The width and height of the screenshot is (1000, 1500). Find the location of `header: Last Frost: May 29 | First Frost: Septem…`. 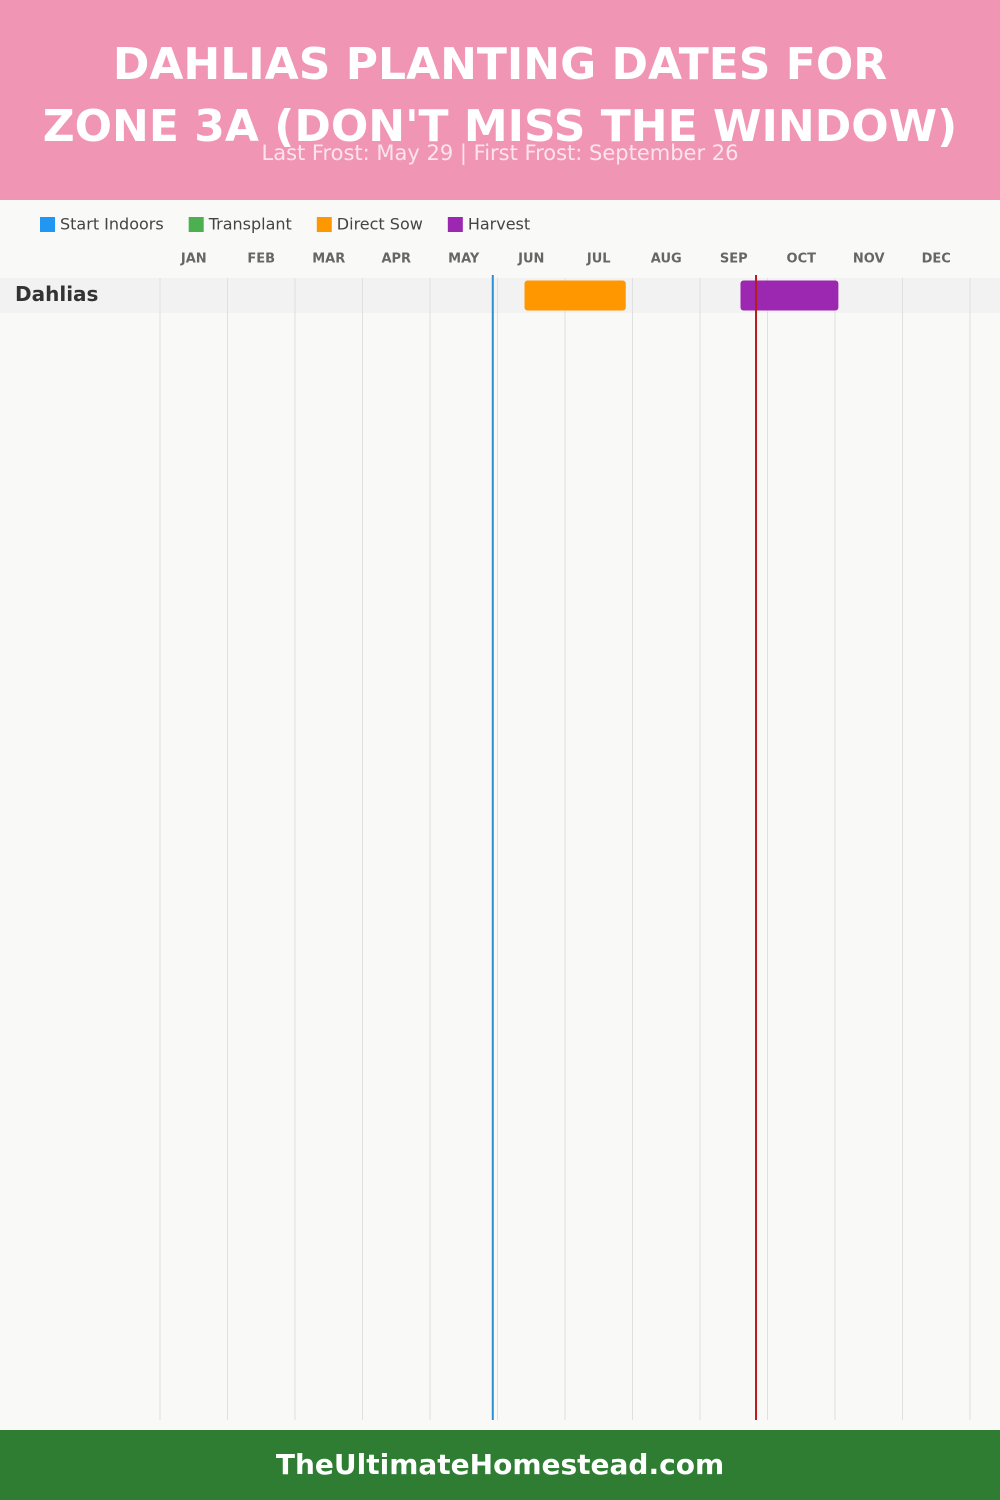

header: Last Frost: May 29 | First Frost: Septem… is located at coordinates (500, 100).